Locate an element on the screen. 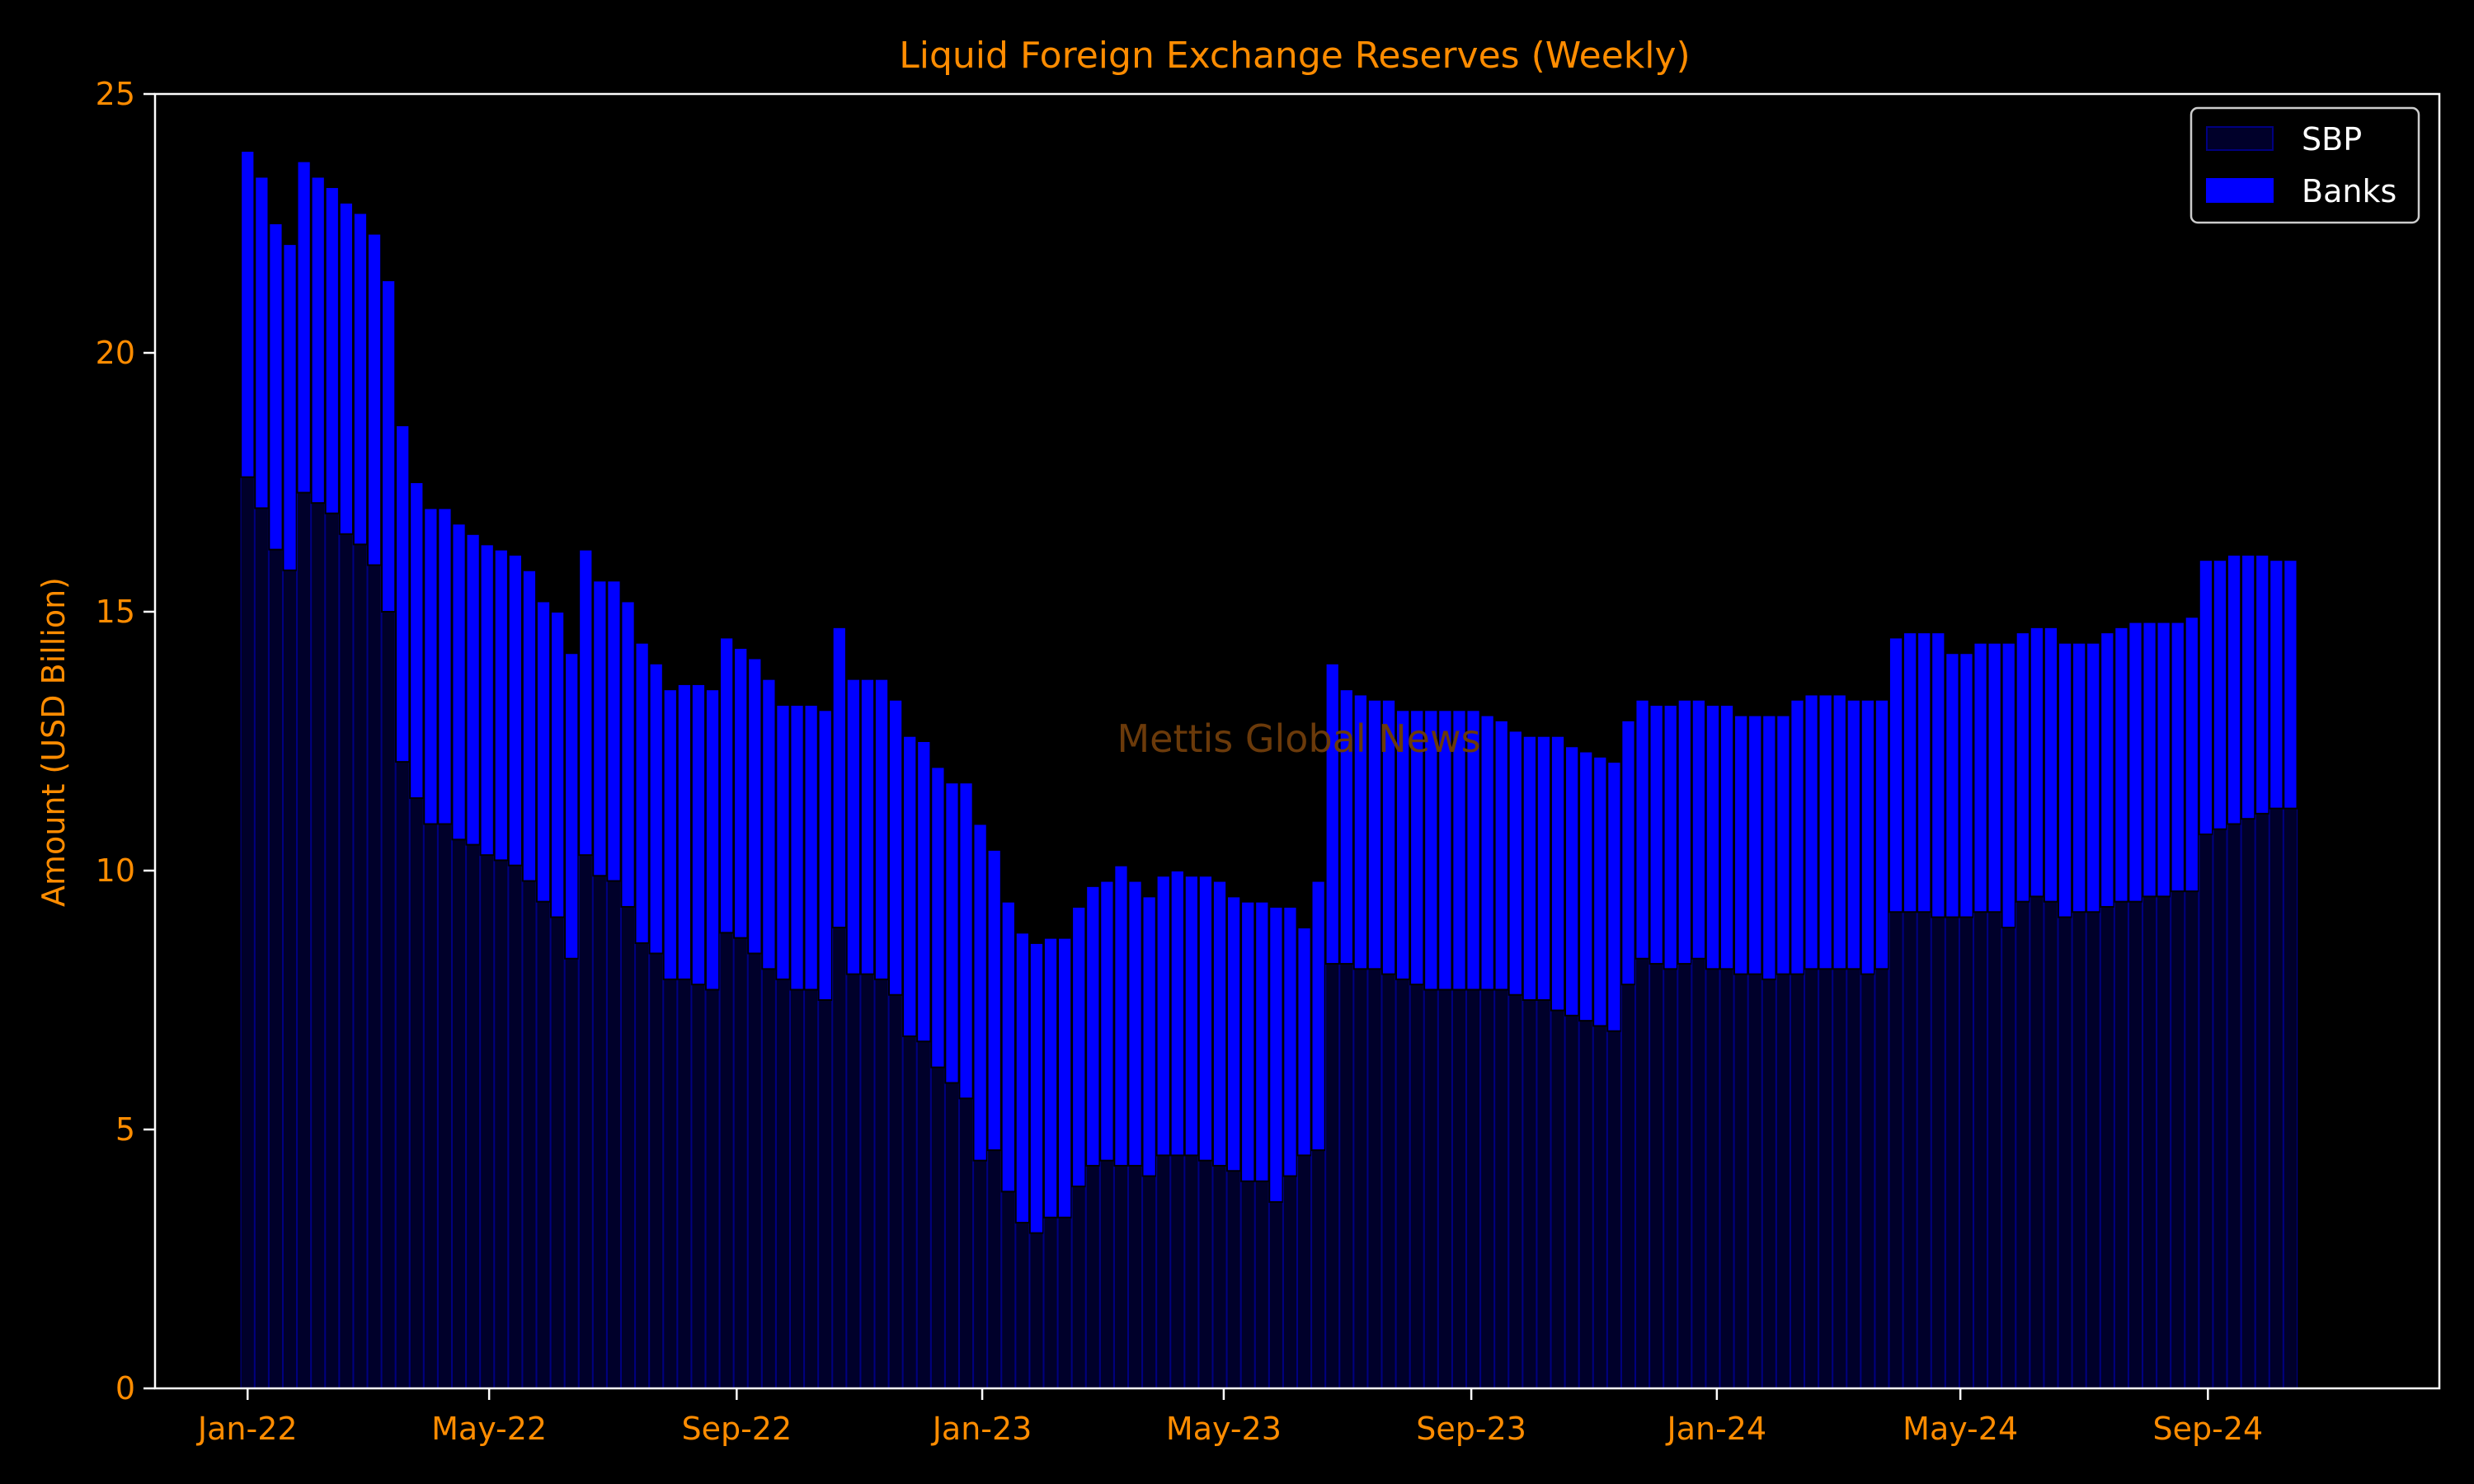  x-tick-label: Sep-23 is located at coordinates (1471, 1429).